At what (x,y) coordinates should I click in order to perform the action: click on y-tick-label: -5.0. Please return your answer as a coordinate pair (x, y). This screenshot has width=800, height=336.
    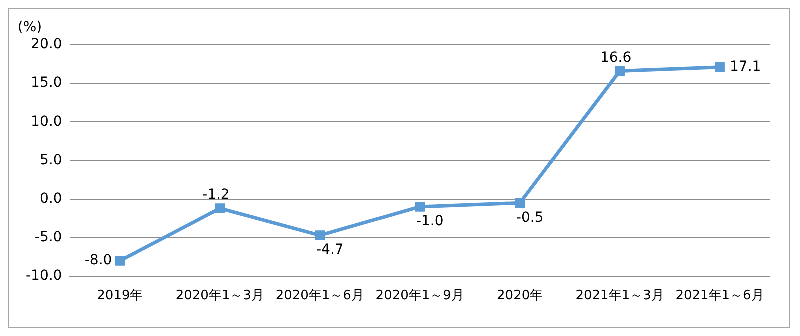
    Looking at the image, I should click on (48, 237).